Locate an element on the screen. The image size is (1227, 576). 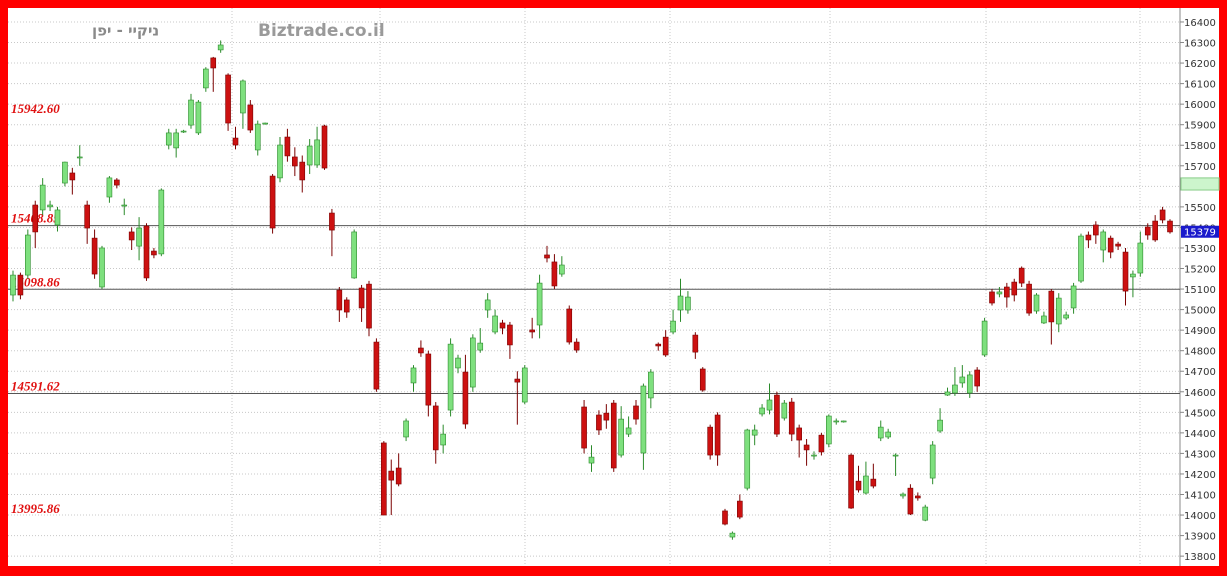
last-price-label: 15379 is located at coordinates (1200, 233).